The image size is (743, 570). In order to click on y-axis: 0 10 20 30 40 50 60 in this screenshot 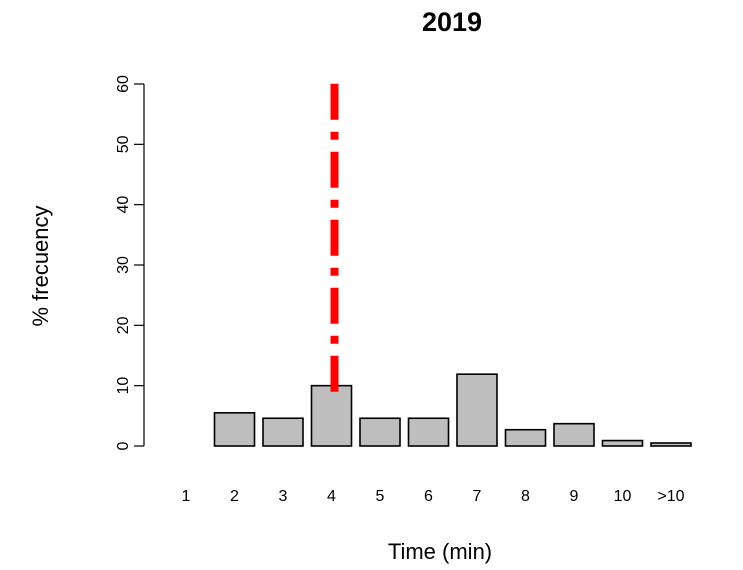, I will do `click(130, 262)`.